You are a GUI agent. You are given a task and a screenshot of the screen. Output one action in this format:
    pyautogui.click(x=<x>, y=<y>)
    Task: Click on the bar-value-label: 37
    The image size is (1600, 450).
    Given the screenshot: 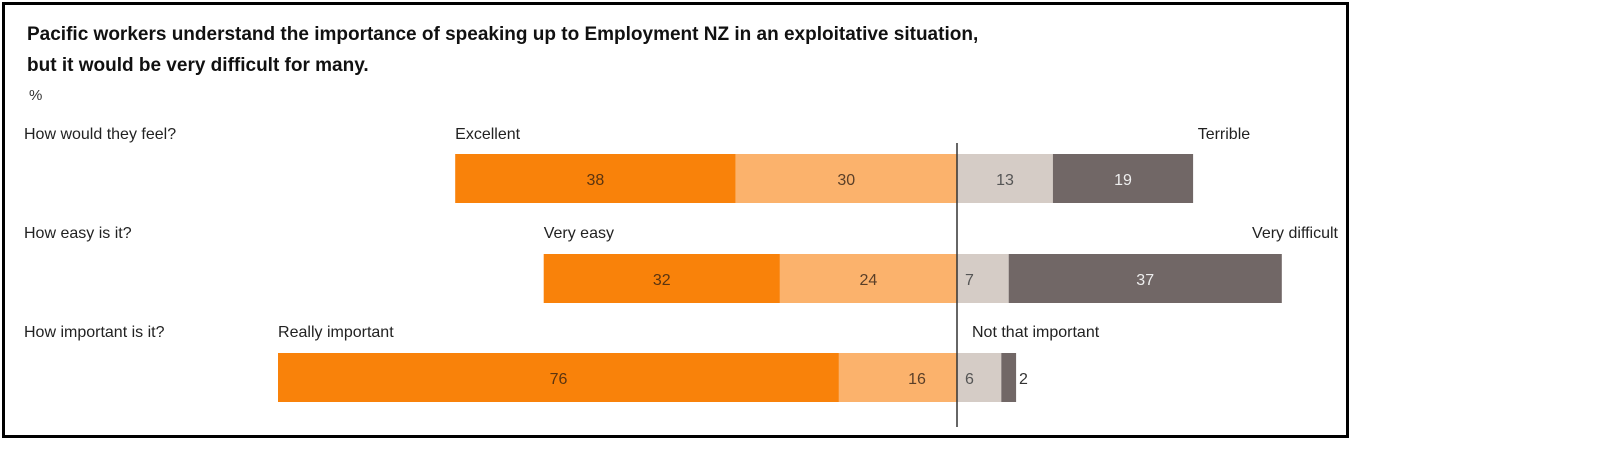 What is the action you would take?
    pyautogui.click(x=1145, y=280)
    